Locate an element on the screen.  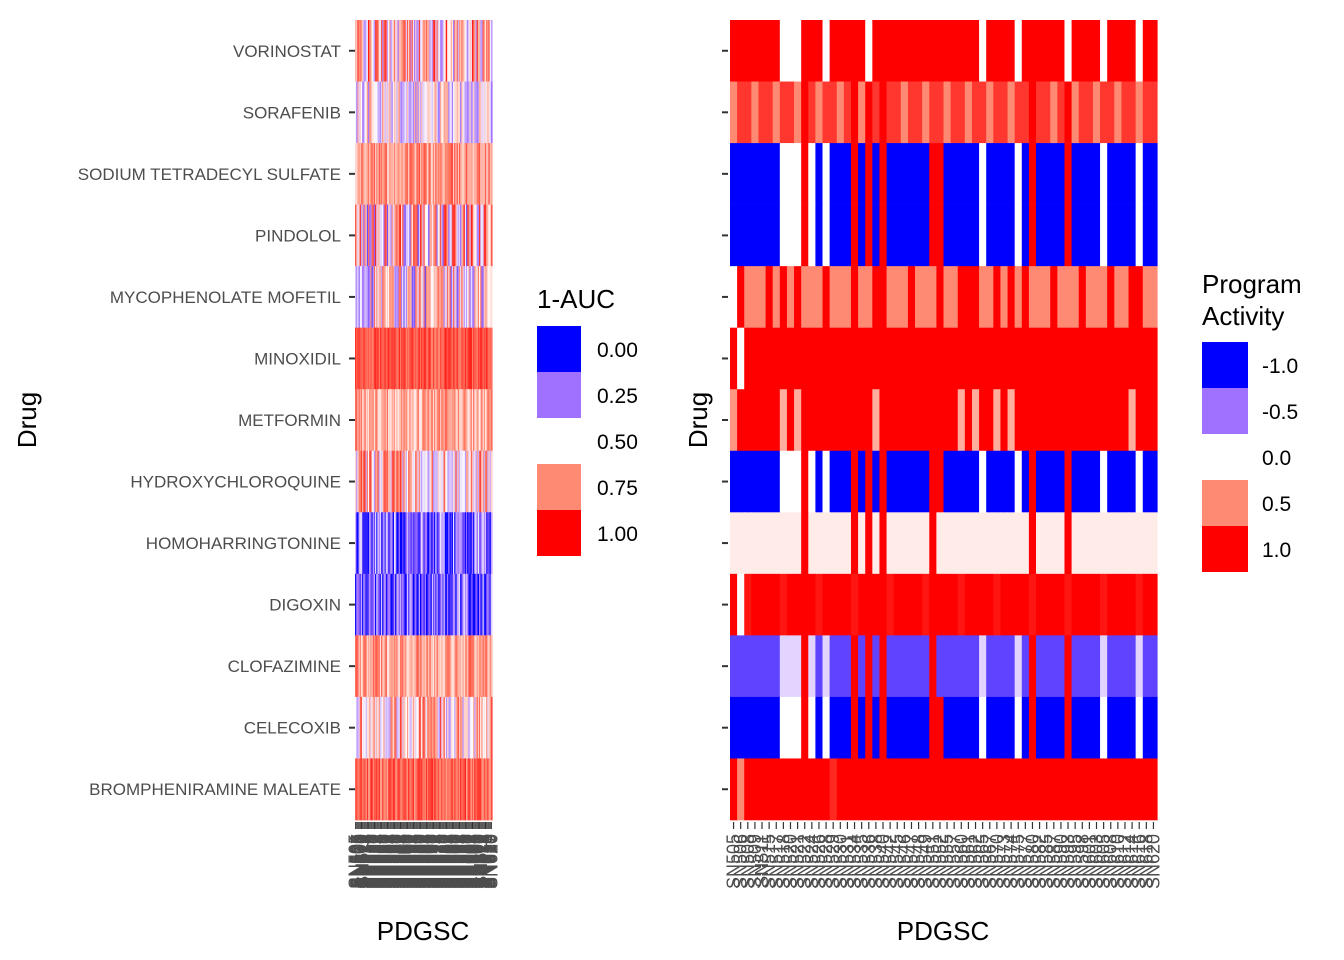
auc-x-tick-label: SN528 is located at coordinates (383, 861).